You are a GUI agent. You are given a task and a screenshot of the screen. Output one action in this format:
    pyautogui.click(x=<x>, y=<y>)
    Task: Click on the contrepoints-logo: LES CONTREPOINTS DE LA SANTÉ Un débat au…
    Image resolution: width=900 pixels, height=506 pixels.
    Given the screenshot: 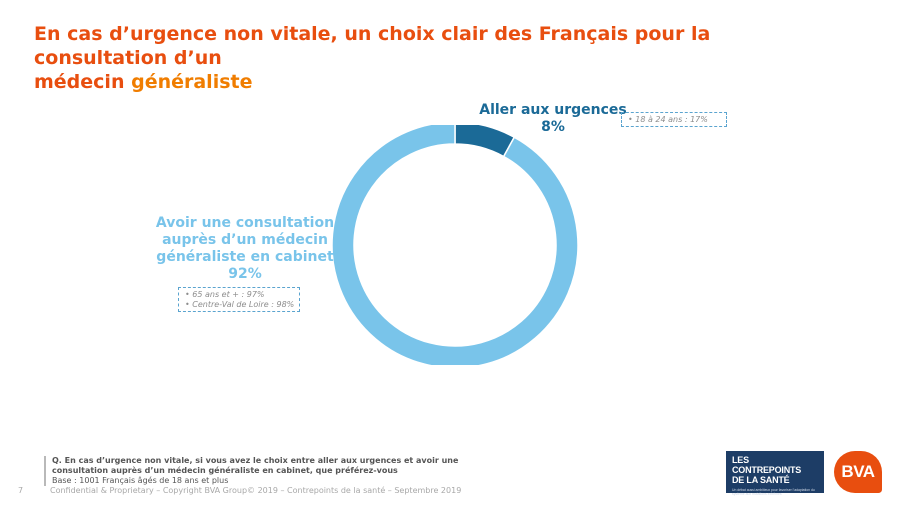 What is the action you would take?
    pyautogui.click(x=775, y=473)
    